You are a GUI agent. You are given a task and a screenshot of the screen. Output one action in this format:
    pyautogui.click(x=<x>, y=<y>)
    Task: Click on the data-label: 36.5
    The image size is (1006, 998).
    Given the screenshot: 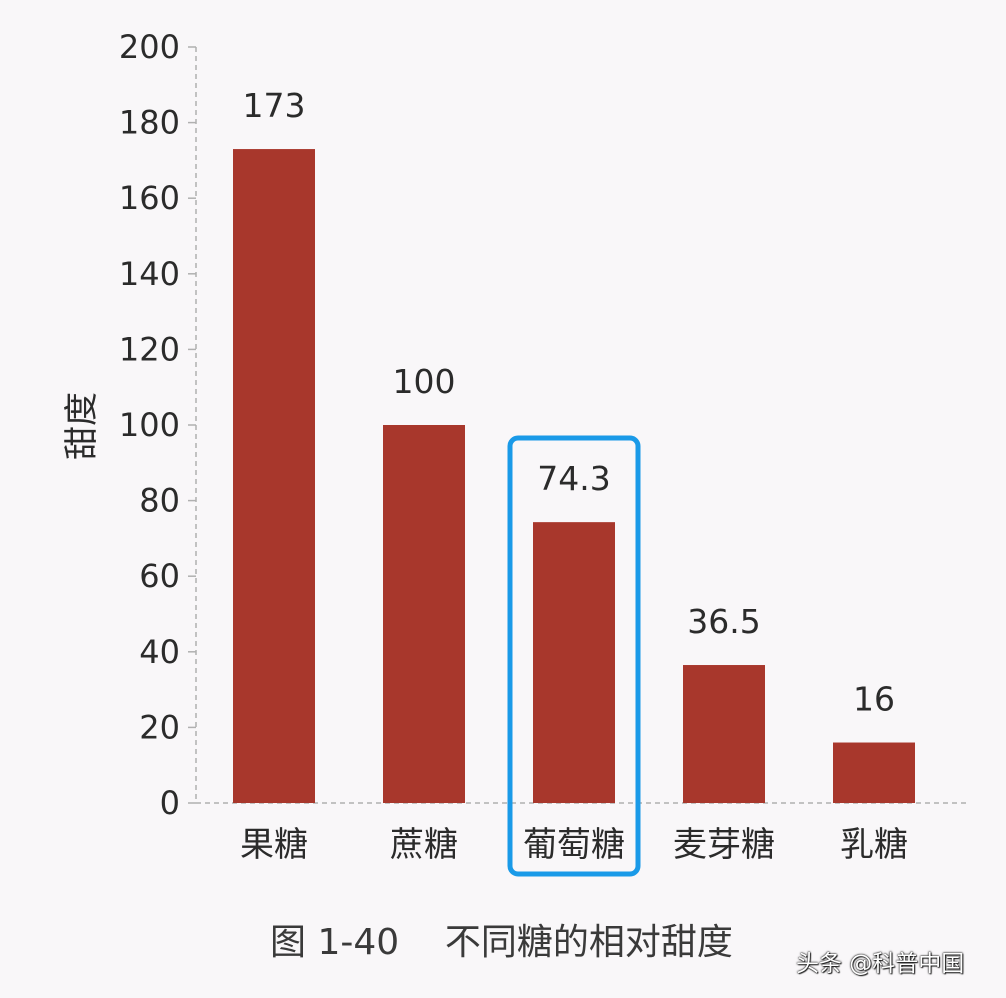 What is the action you would take?
    pyautogui.click(x=723, y=621)
    